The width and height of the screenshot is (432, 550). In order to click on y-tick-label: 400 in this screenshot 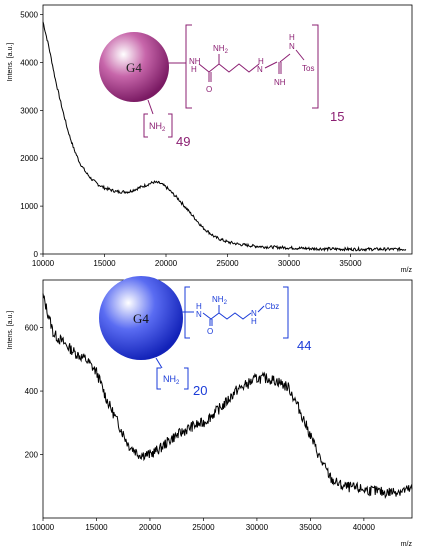, I will do `click(32, 391)`.